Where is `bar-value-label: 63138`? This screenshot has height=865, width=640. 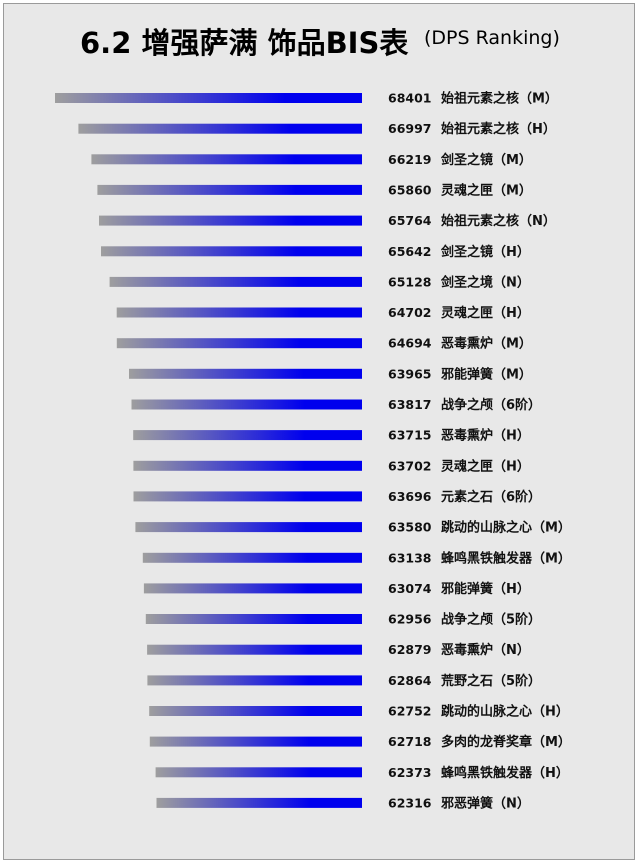 bar-value-label: 63138 is located at coordinates (410, 557).